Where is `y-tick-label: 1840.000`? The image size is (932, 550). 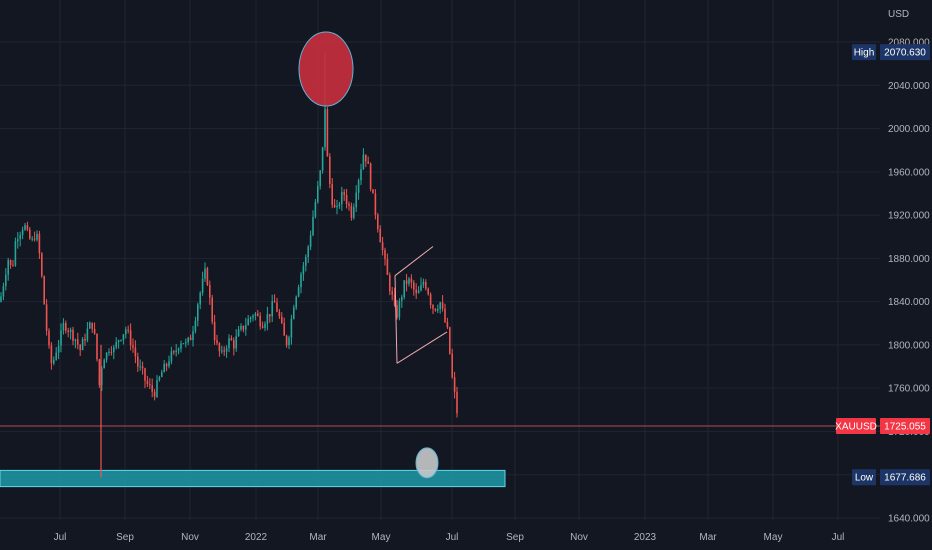 y-tick-label: 1840.000 is located at coordinates (909, 302).